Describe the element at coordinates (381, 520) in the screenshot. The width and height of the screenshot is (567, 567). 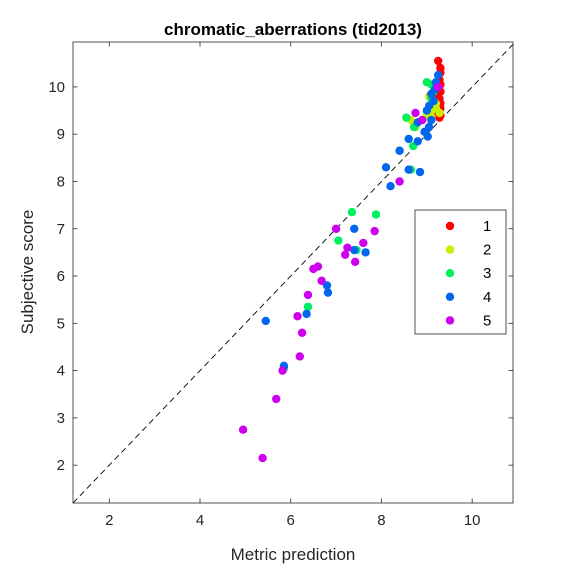
I see `x-tick-label: 8` at that location.